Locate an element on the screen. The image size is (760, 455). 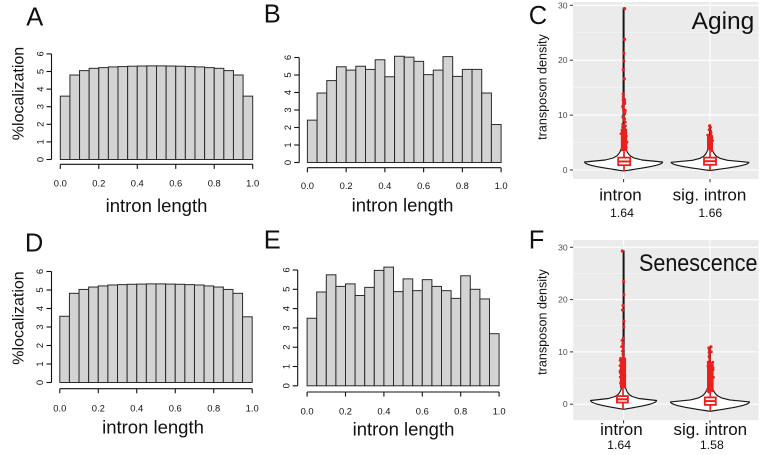
svg-text: A is located at coordinates (34, 17).